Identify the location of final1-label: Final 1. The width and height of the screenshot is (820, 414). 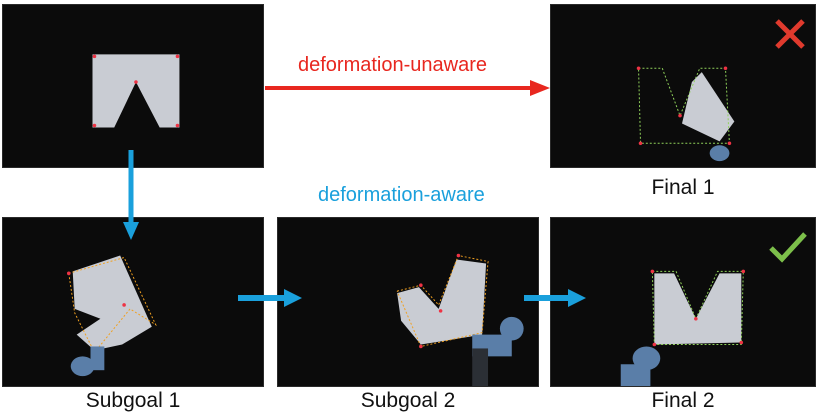
(683, 187).